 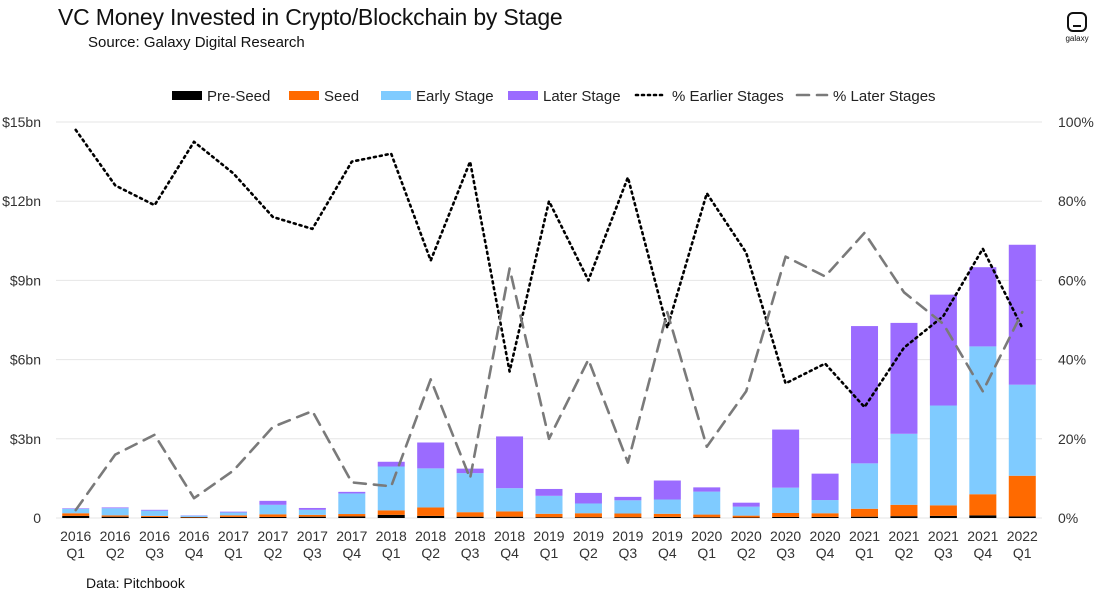 What do you see at coordinates (25, 280) in the screenshot?
I see `y-left-tick-label: $9bn` at bounding box center [25, 280].